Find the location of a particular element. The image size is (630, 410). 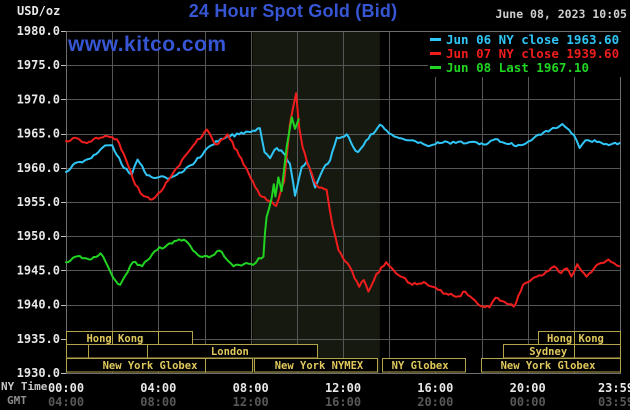

legend-label-jun07: Jun 07 NY close 1939.60 is located at coordinates (533, 53).